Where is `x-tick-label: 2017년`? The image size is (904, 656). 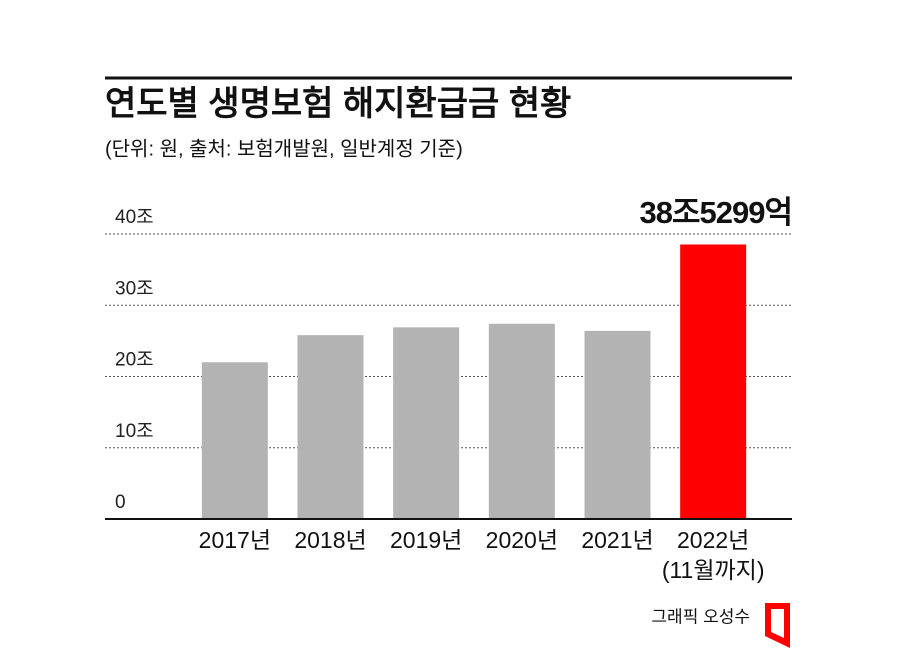 x-tick-label: 2017년 is located at coordinates (235, 540).